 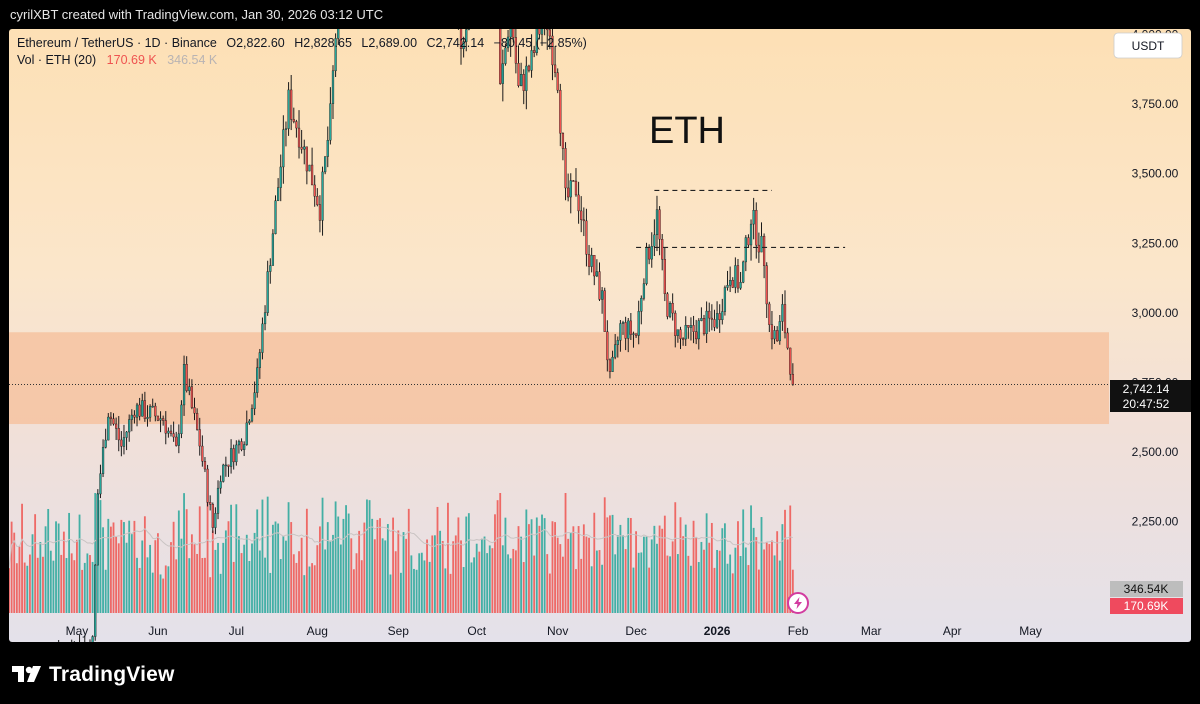 What do you see at coordinates (798, 603) in the screenshot?
I see `lightning-icon` at bounding box center [798, 603].